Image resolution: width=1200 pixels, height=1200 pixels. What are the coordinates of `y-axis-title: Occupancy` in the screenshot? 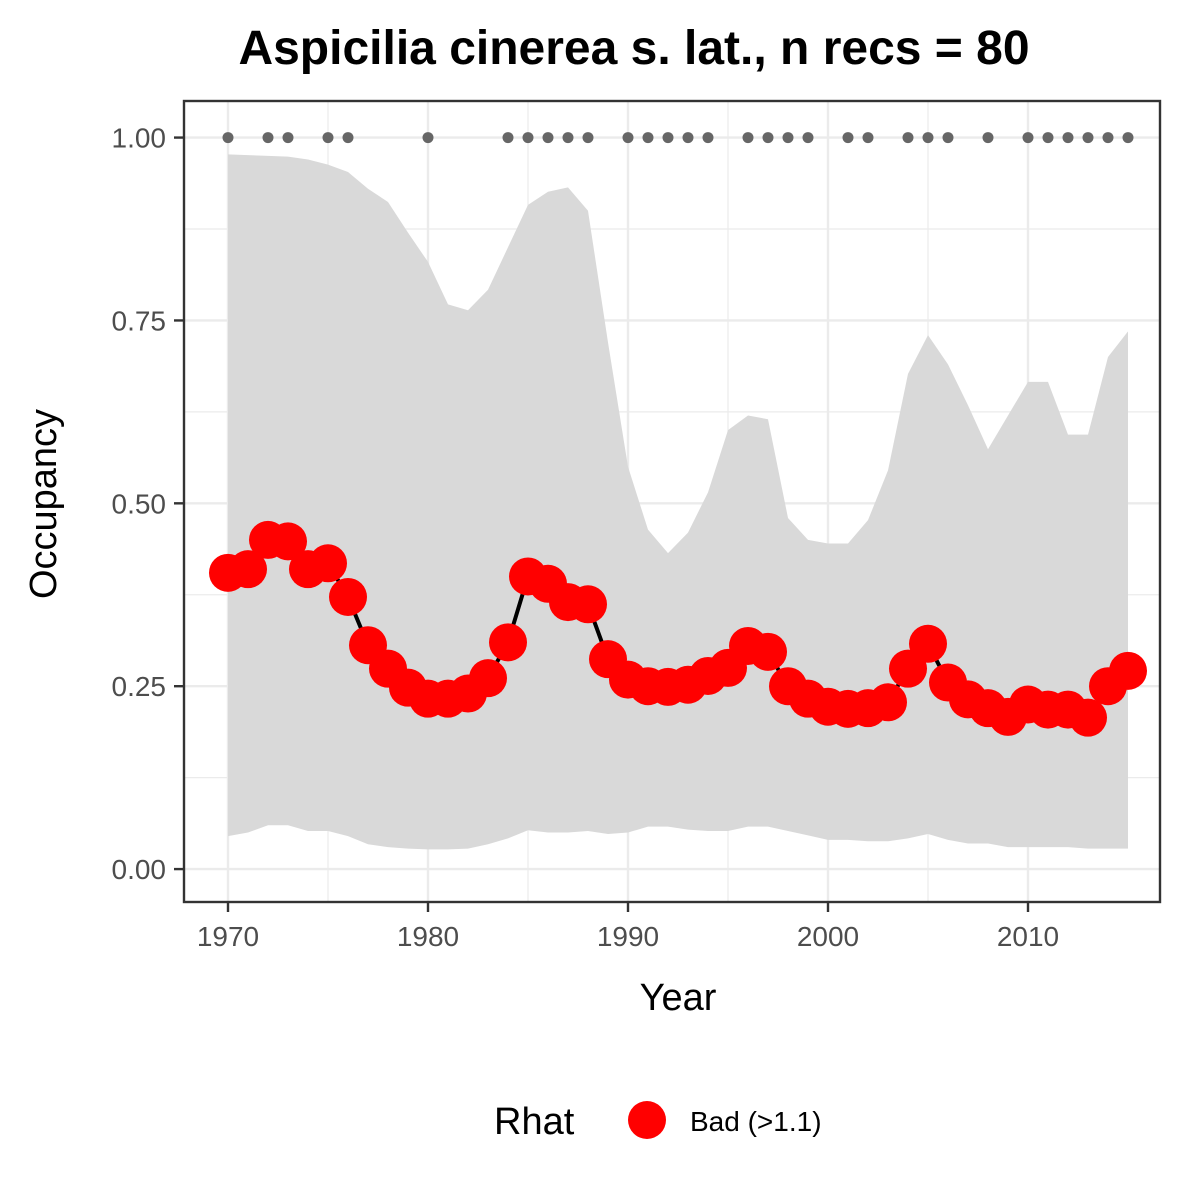 It's located at (44, 504).